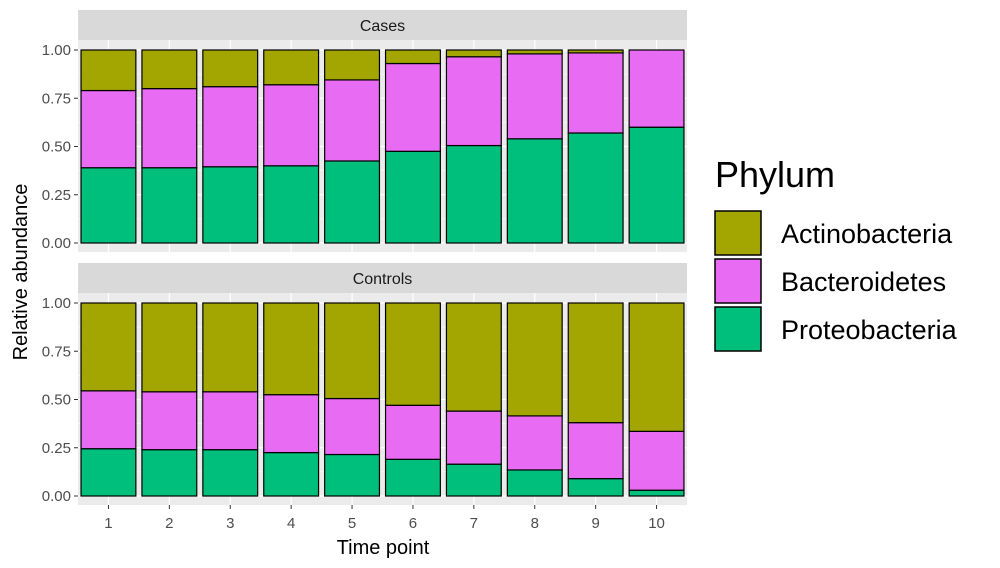 The image size is (1000, 568). I want to click on x-tick-label: 8, so click(535, 523).